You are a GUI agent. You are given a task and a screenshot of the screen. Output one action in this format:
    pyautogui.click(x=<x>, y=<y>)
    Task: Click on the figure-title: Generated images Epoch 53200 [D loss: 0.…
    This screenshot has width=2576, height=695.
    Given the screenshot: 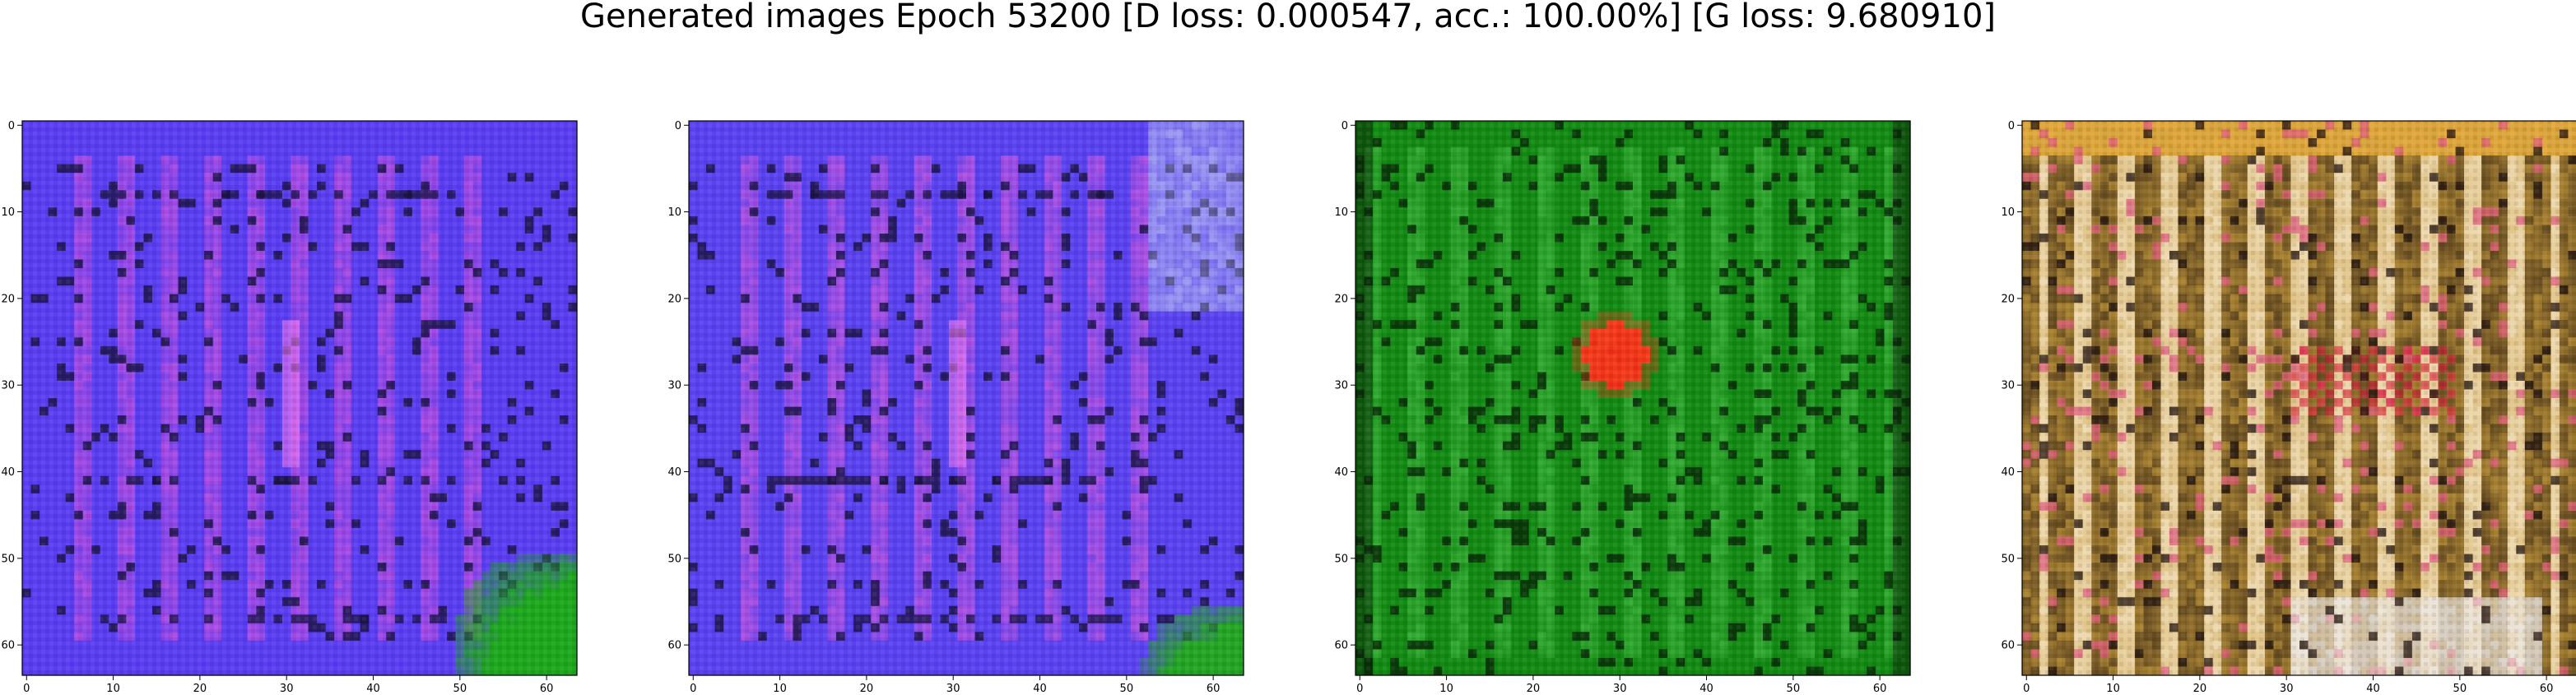 What is the action you would take?
    pyautogui.click(x=1288, y=17)
    